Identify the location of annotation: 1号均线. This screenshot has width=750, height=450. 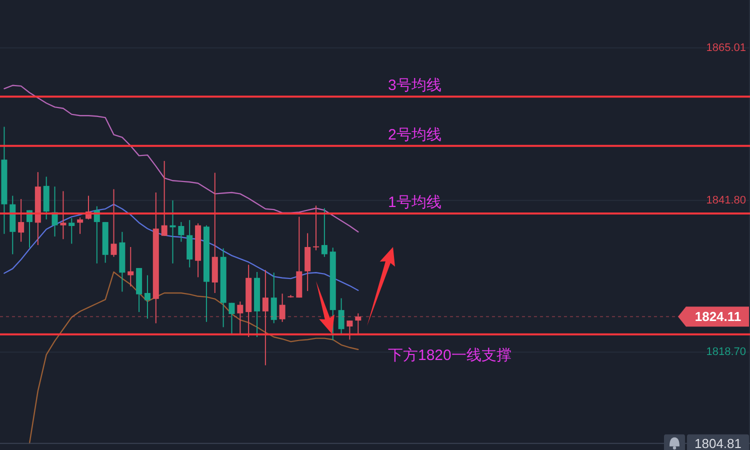
(415, 203).